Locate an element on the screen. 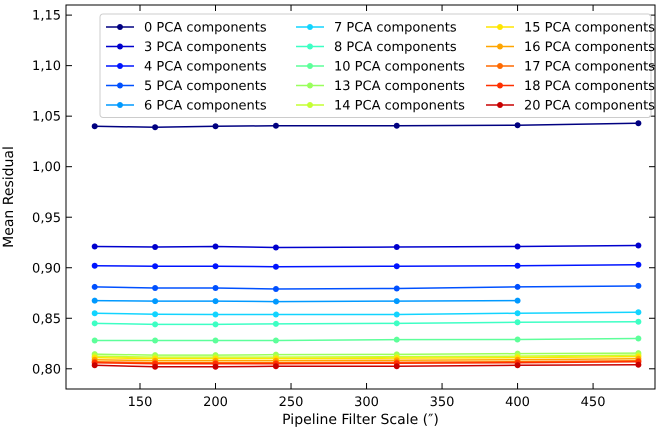 The height and width of the screenshot is (430, 657). y-tick-label: 1,10 is located at coordinates (46, 66).